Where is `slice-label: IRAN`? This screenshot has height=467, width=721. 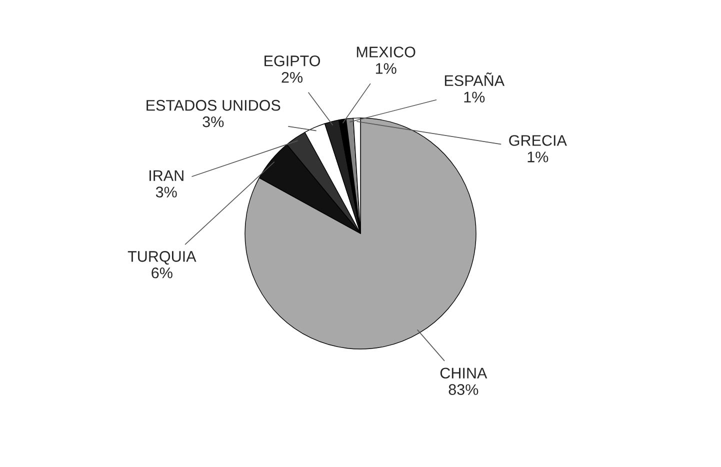 slice-label: IRAN is located at coordinates (167, 175).